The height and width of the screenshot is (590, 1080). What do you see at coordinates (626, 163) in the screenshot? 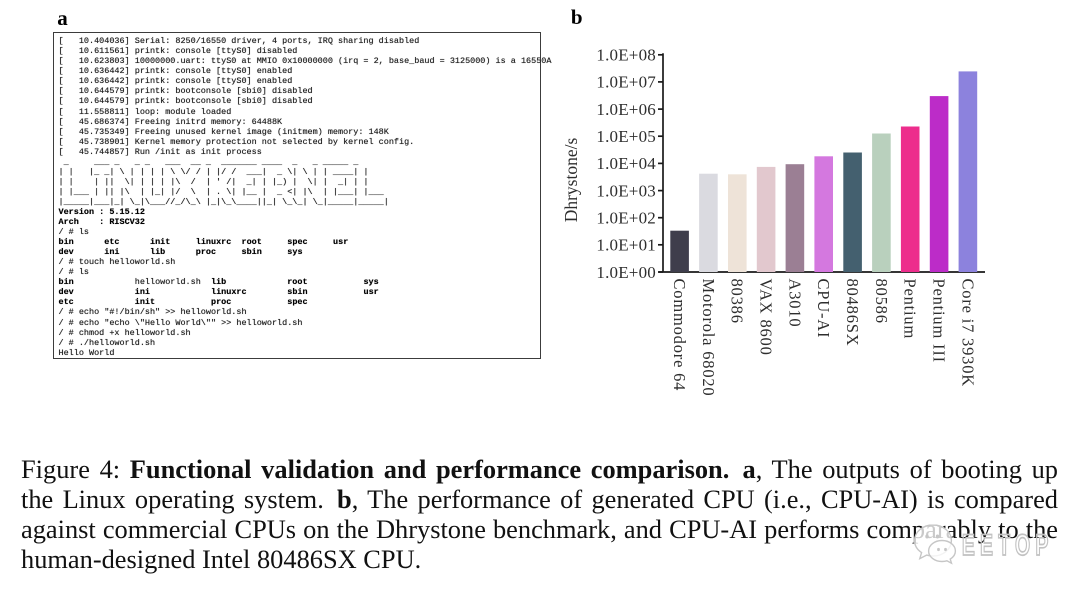
I see `svg-text: 1.0E+04` at bounding box center [626, 163].